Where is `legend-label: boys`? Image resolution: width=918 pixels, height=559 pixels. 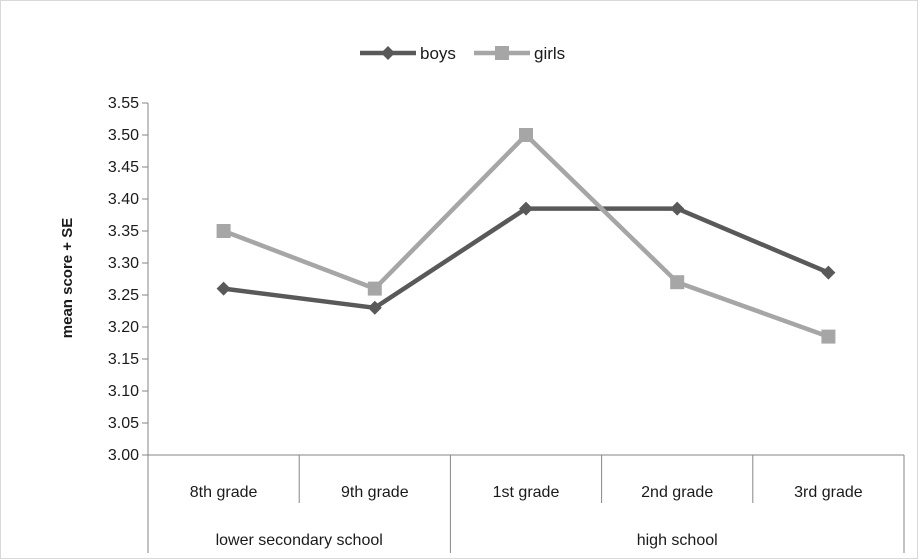 legend-label: boys is located at coordinates (438, 53).